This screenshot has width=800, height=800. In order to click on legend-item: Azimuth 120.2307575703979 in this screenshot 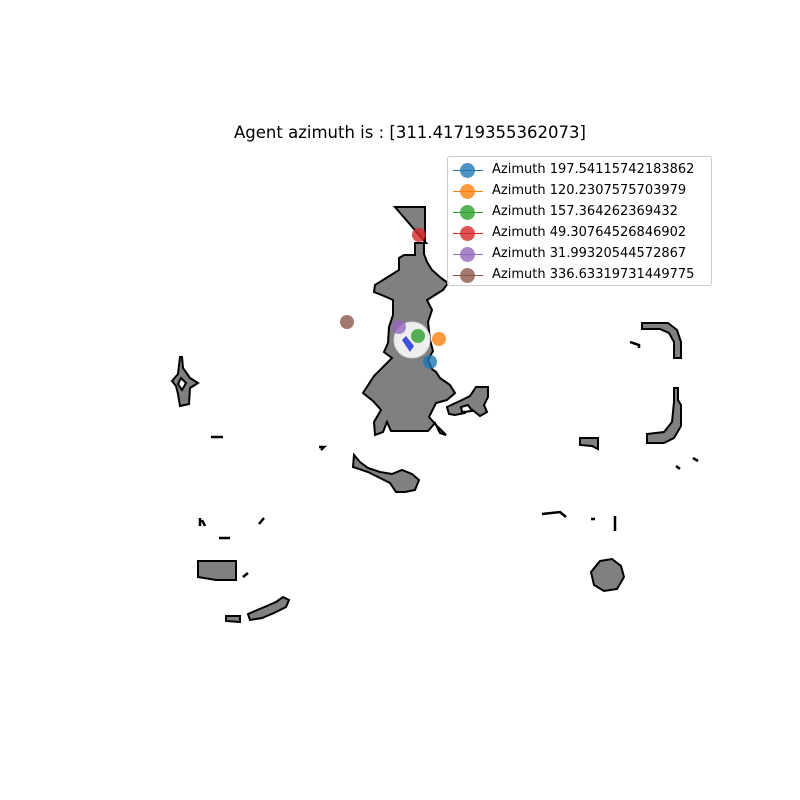, I will do `click(580, 191)`.